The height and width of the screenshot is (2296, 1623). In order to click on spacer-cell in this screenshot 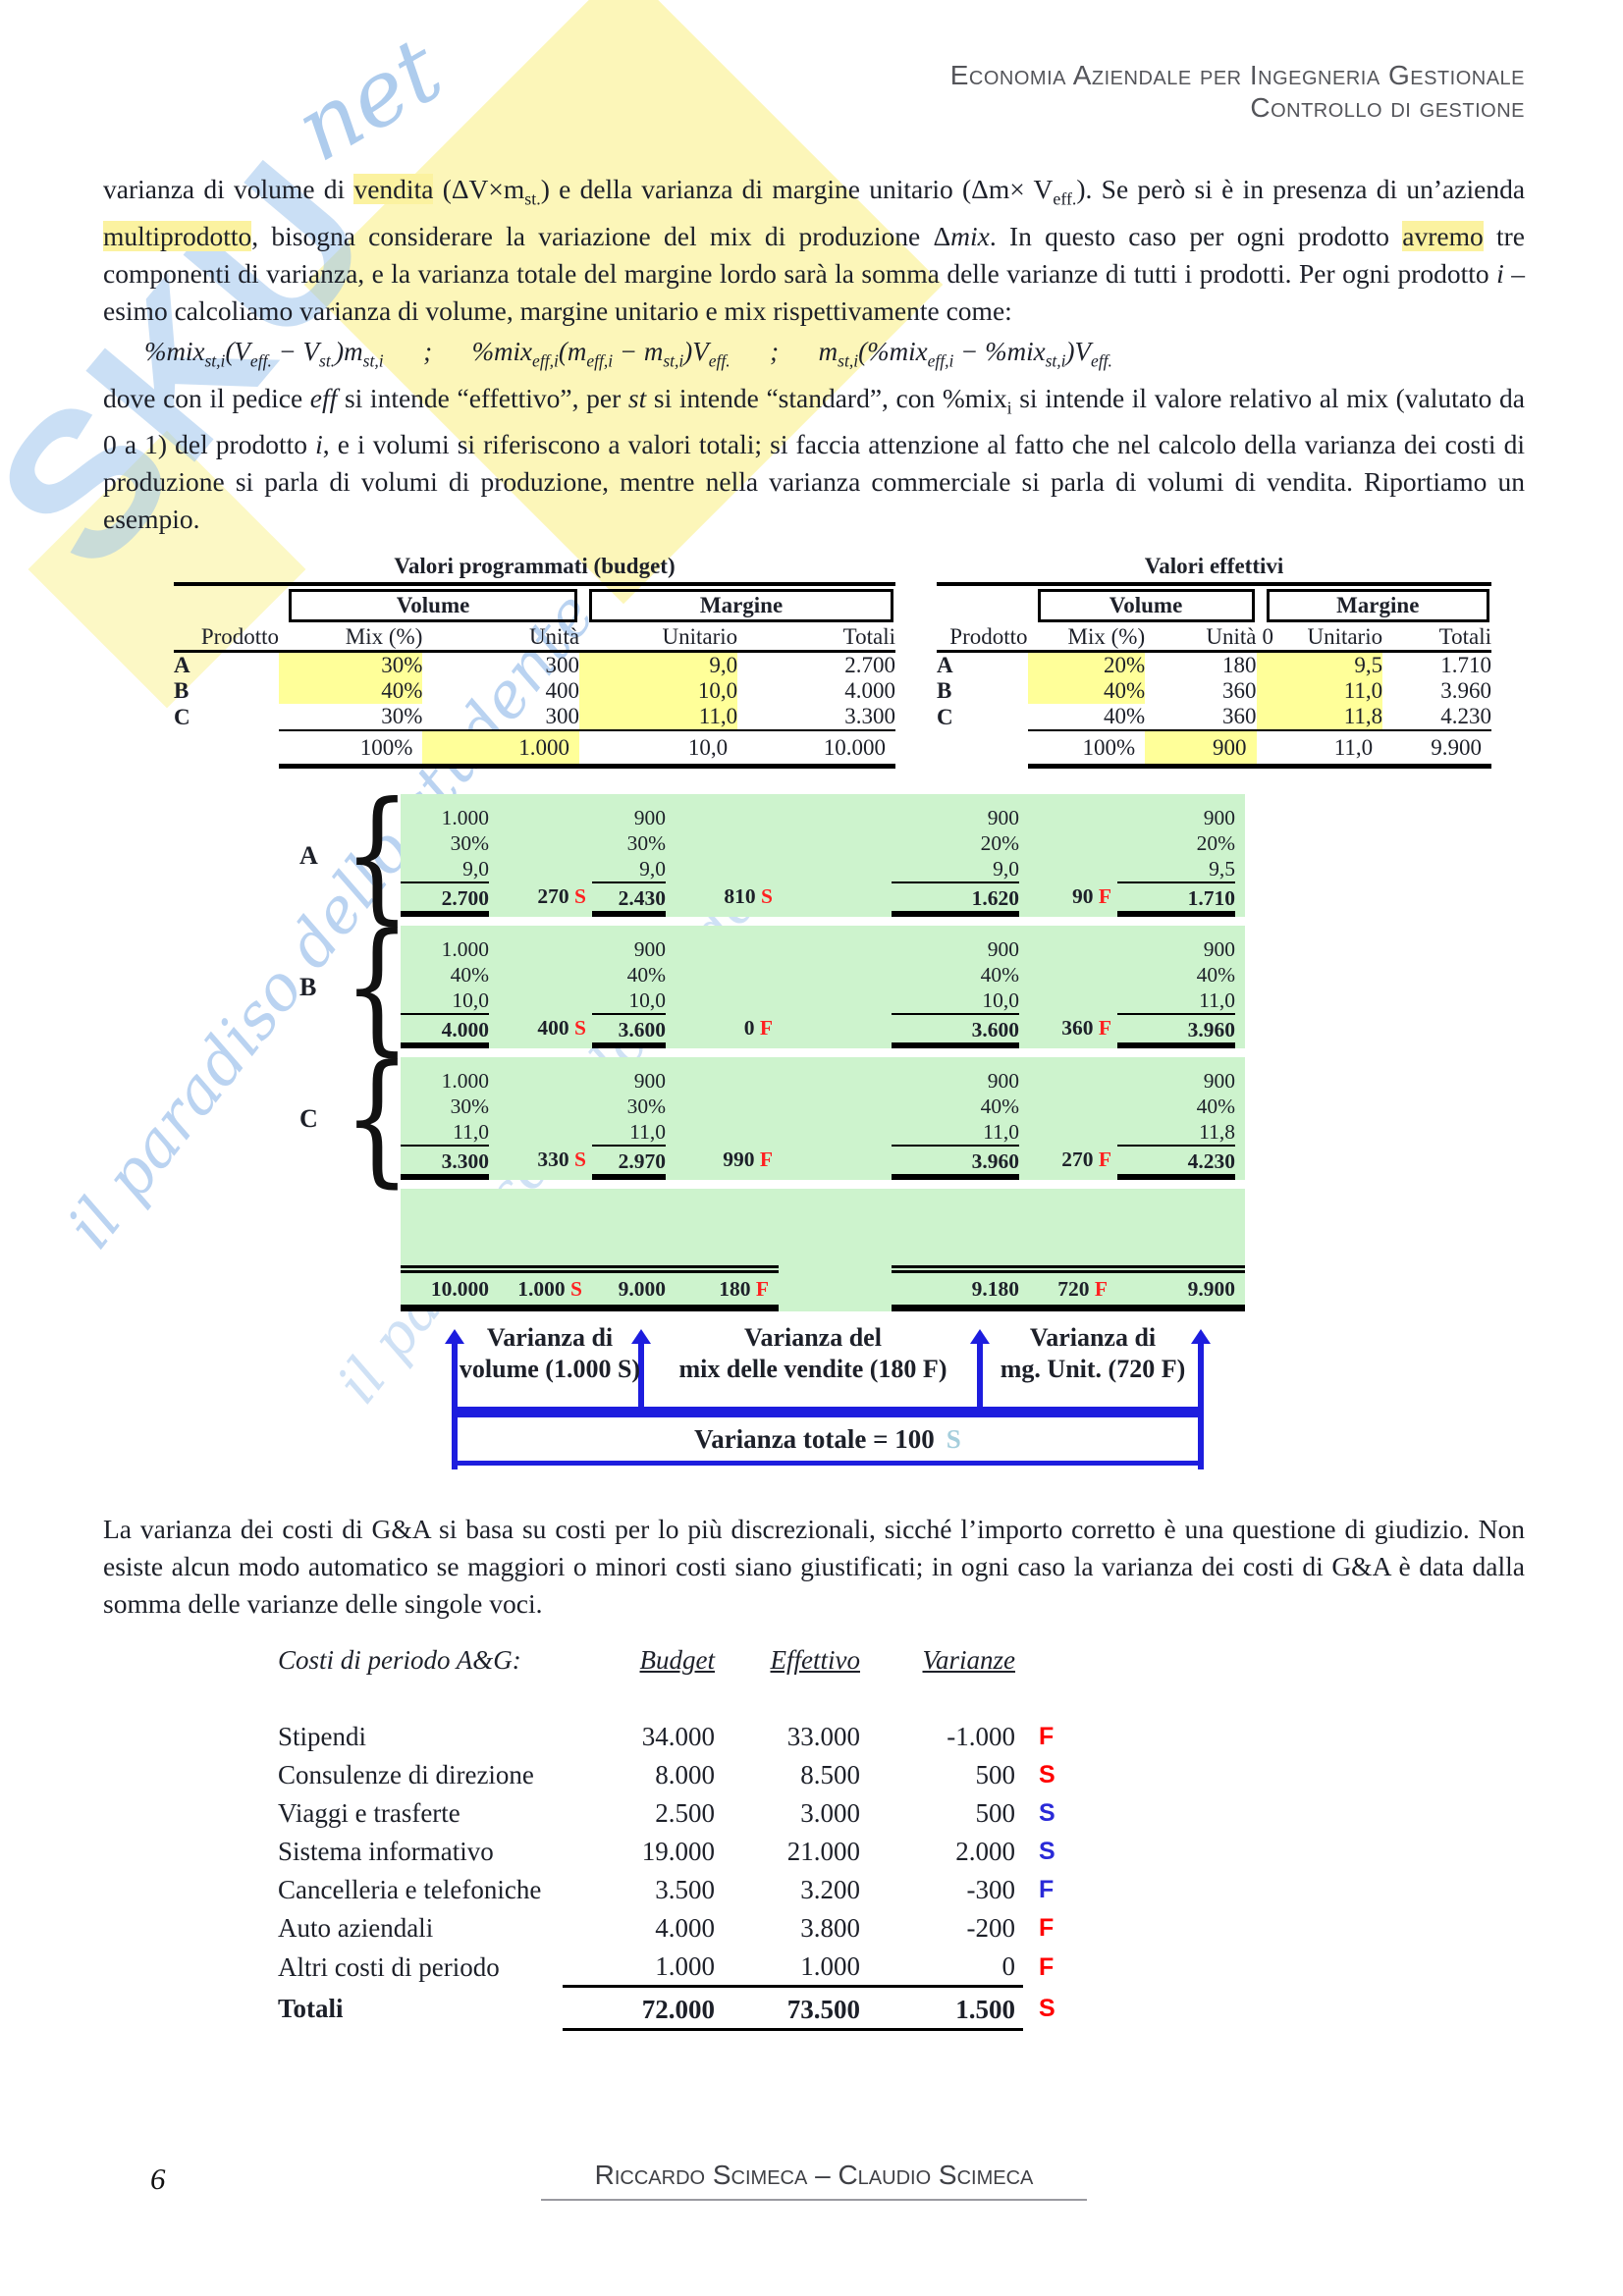, I will do `click(421, 1698)`.